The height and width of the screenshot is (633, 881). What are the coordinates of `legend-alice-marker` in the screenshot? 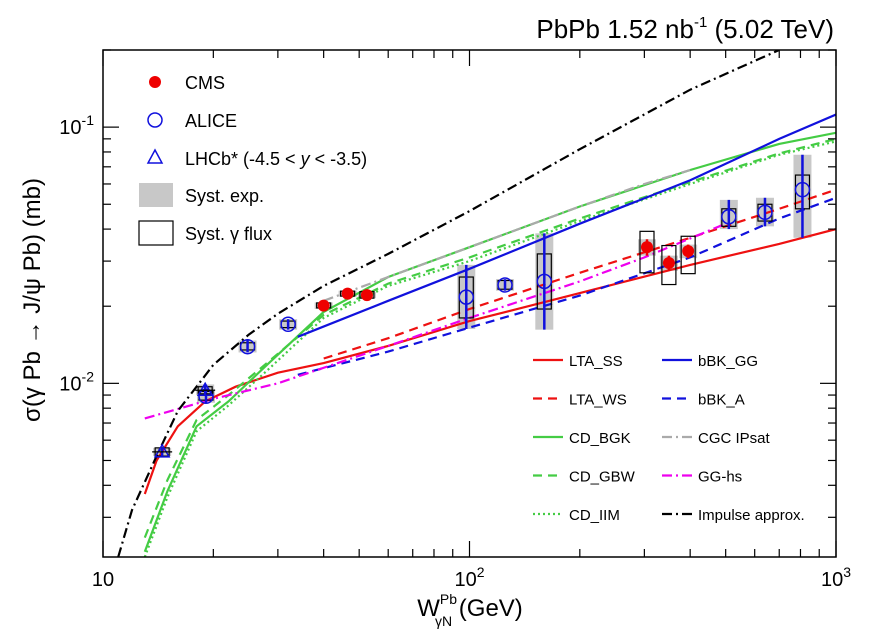 It's located at (155, 120).